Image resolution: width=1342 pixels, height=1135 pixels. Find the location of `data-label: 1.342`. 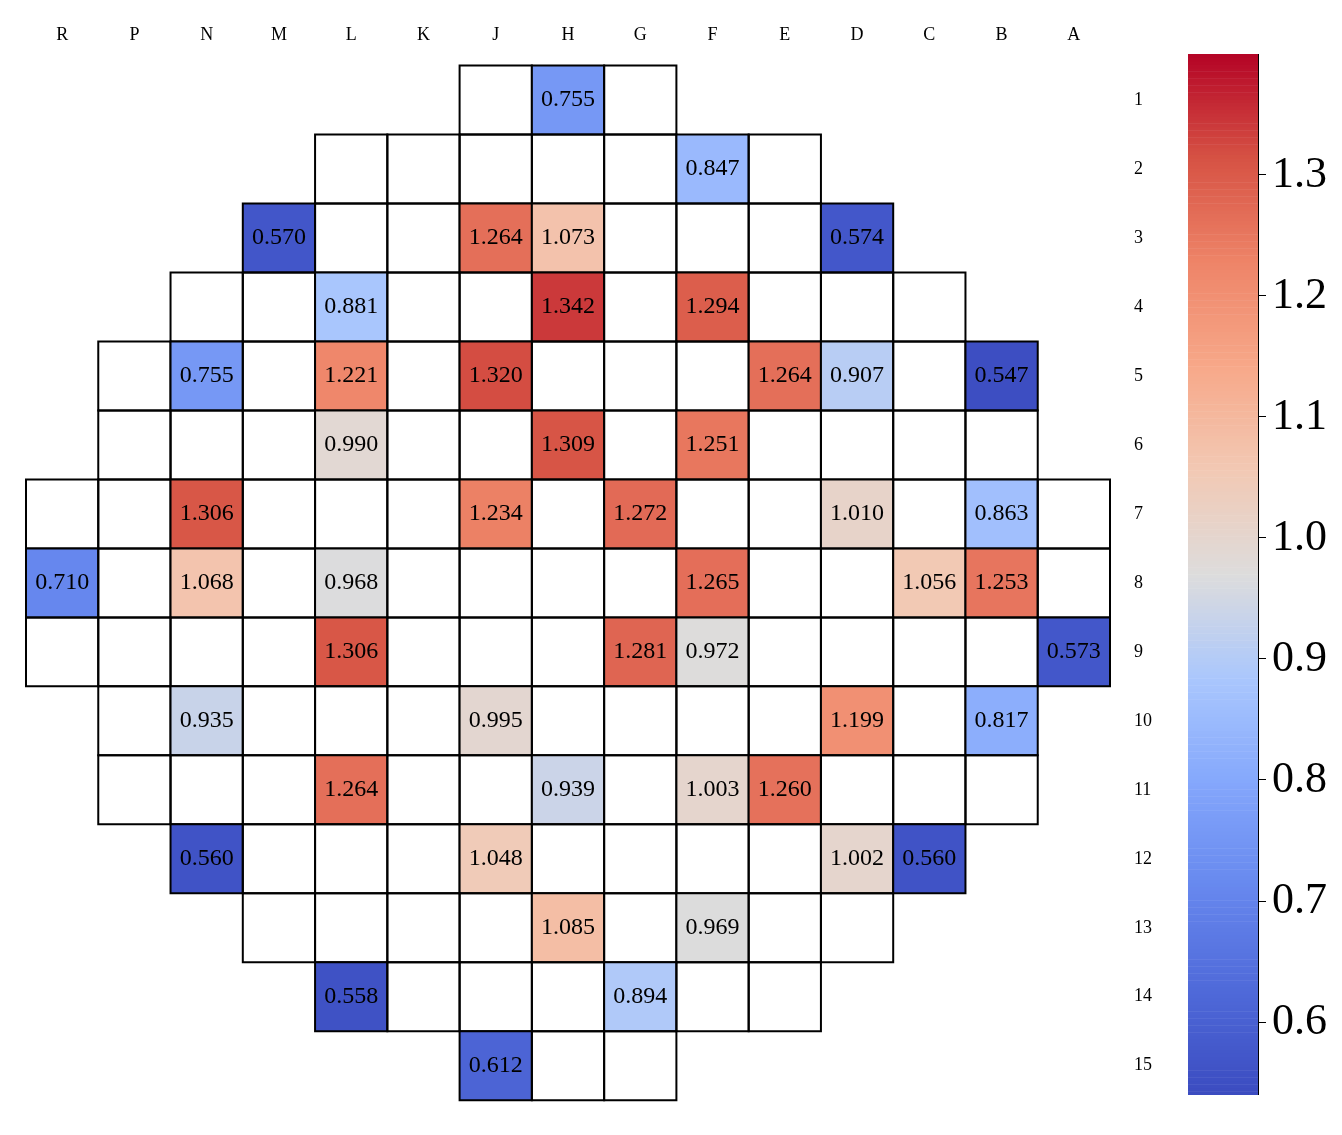

data-label: 1.342 is located at coordinates (568, 305).